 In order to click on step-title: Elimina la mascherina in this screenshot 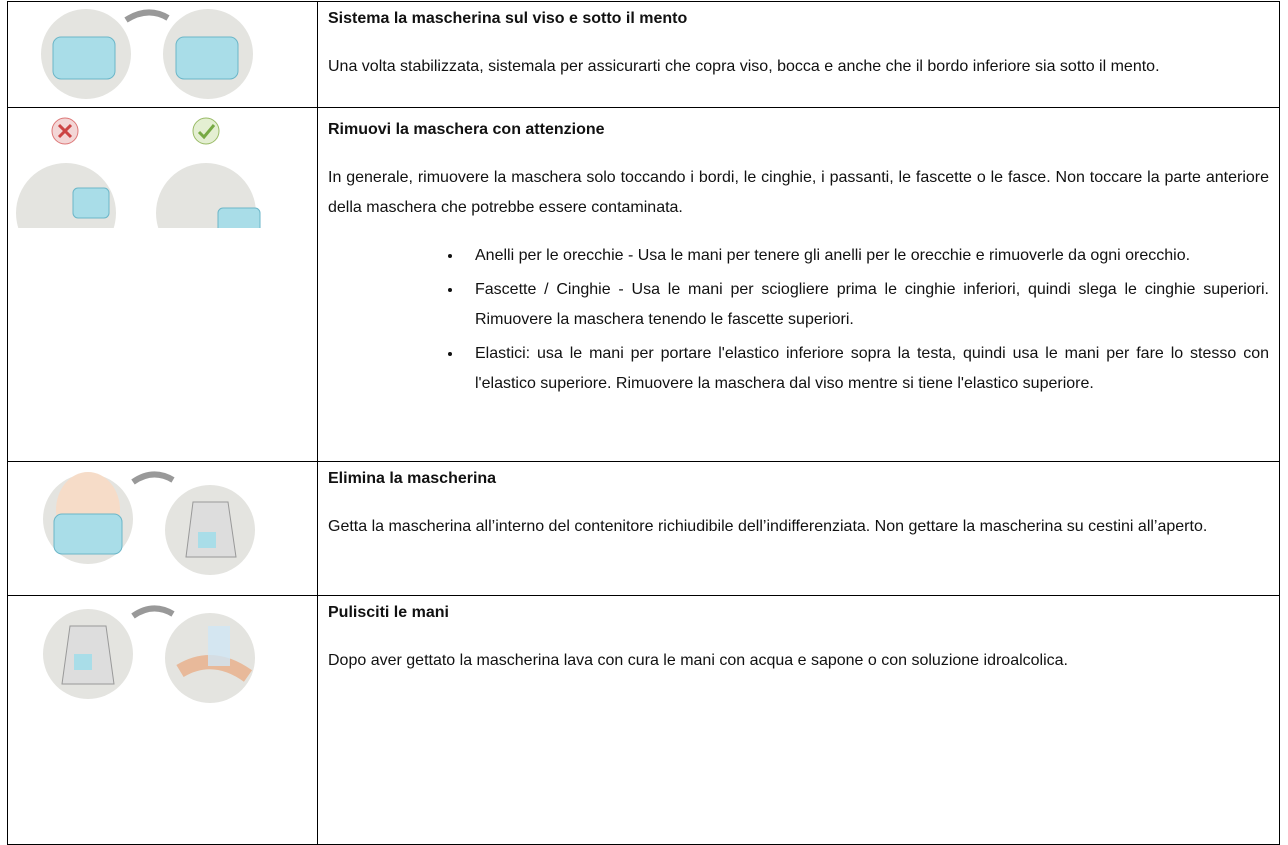, I will do `click(412, 478)`.